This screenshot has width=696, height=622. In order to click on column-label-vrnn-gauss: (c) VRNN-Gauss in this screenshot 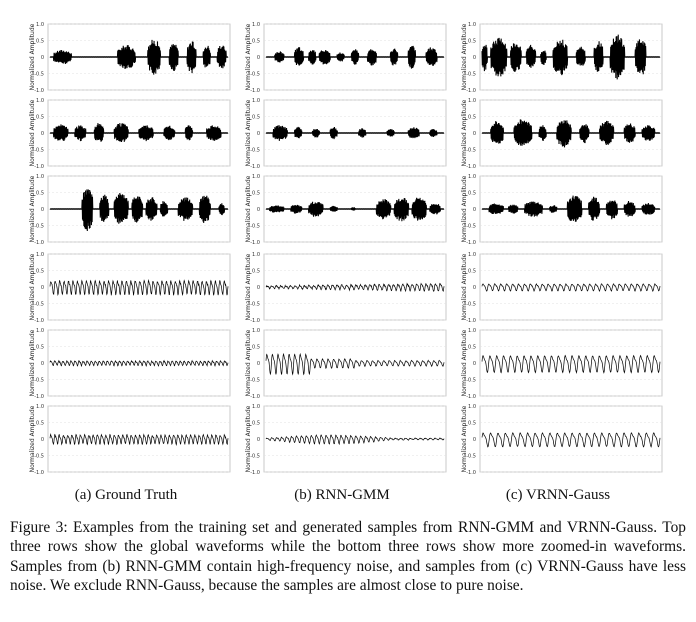, I will do `click(558, 495)`.